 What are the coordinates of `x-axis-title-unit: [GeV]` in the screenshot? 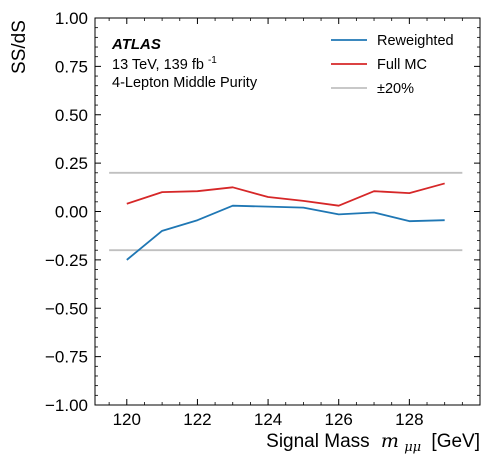 It's located at (455, 441).